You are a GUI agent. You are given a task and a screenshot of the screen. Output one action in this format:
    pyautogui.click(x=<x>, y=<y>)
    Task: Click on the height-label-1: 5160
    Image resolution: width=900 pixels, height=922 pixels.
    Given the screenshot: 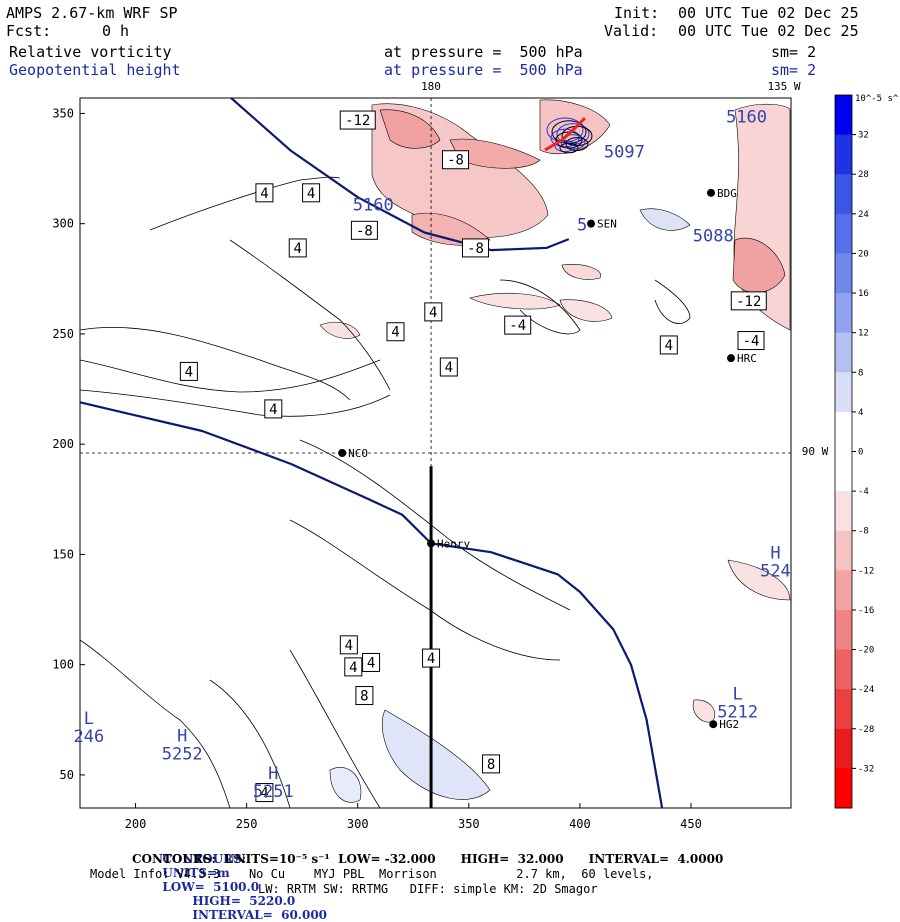 What is the action you would take?
    pyautogui.click(x=746, y=117)
    